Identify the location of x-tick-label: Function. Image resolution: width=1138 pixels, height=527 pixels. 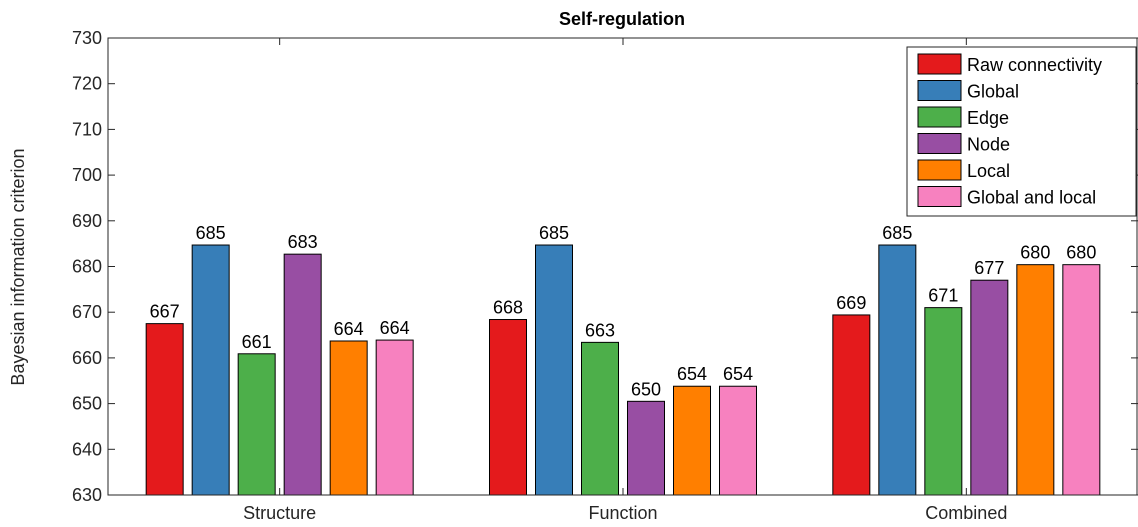
(622, 513).